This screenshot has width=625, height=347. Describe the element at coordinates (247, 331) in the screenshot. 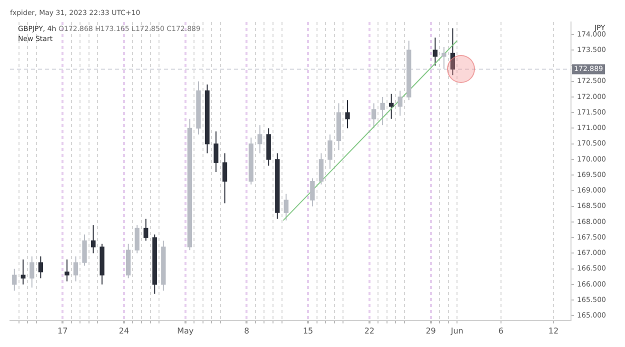

I see `x-tick-label: 8` at that location.